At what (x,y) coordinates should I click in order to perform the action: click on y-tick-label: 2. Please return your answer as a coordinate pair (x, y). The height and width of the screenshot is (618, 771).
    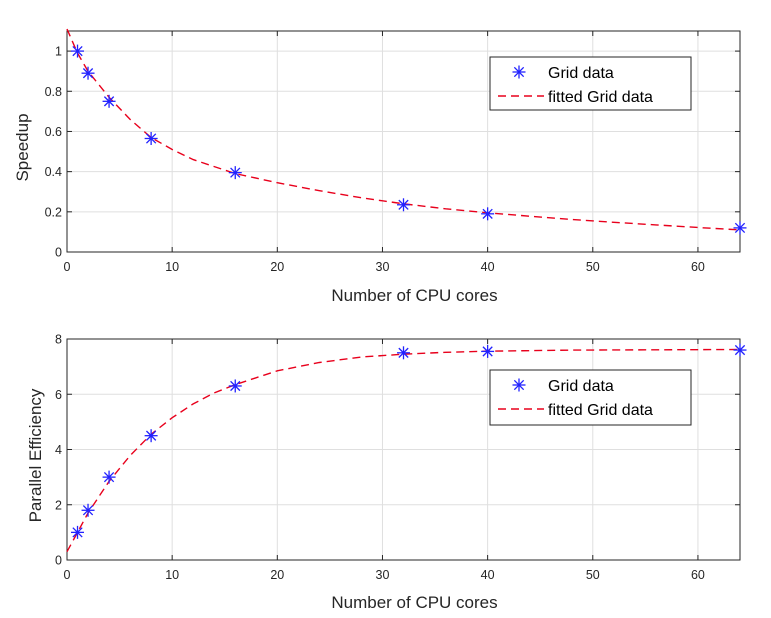
    Looking at the image, I should click on (58, 505).